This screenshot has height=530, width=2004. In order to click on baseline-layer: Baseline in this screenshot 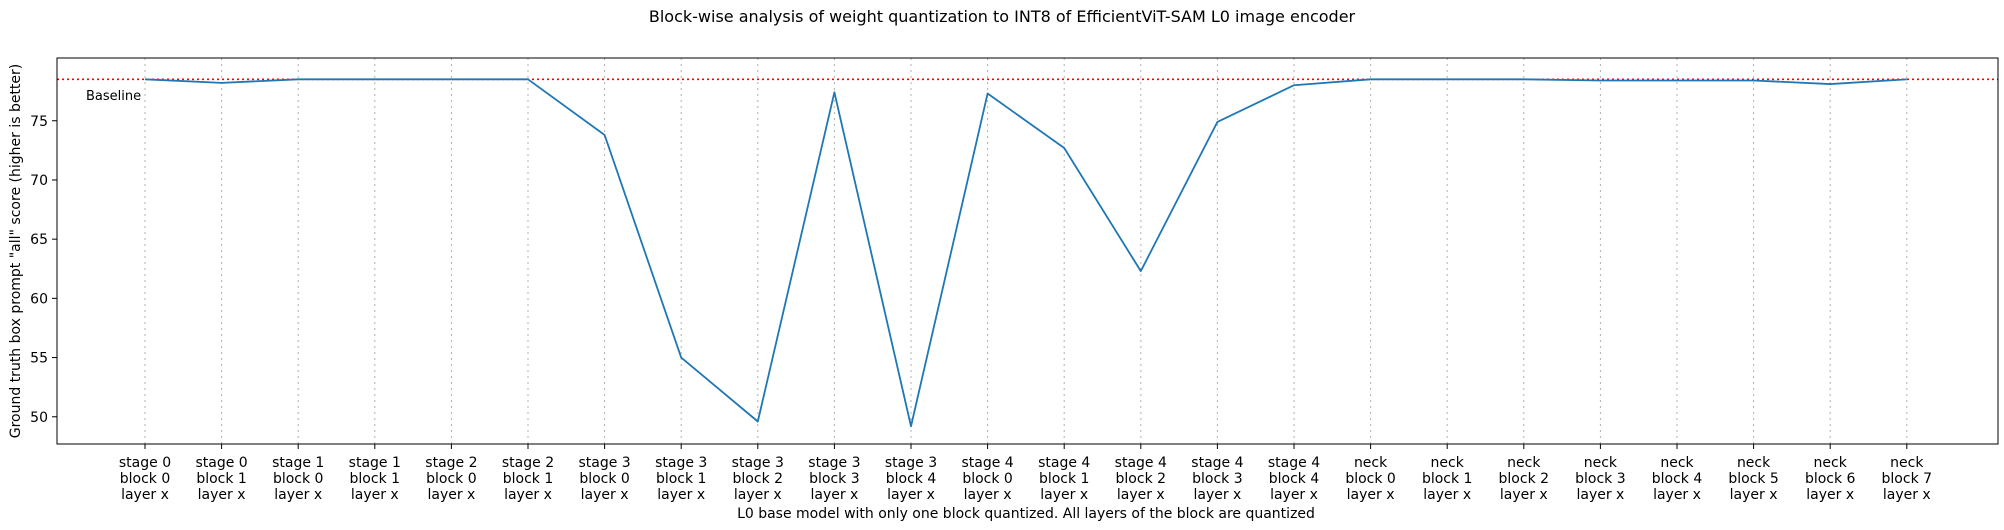, I will do `click(1027, 91)`.